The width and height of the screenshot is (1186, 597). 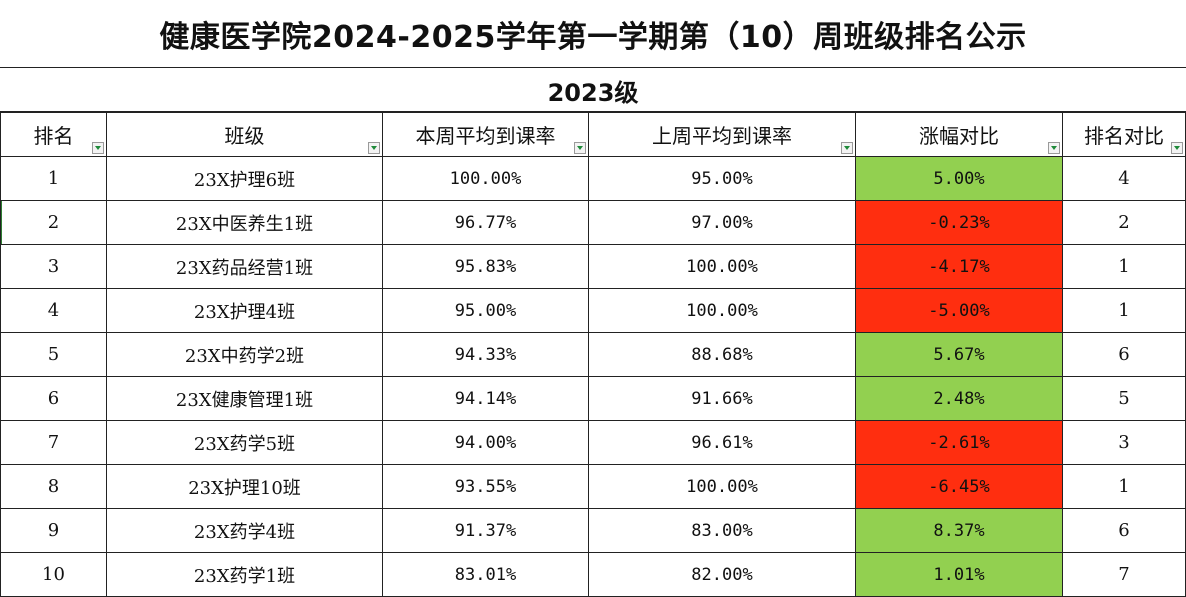 I want to click on cell-last-week-rate: 83.00%, so click(x=722, y=530).